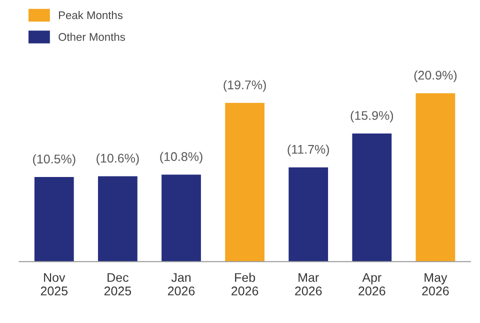 This screenshot has height=323, width=480. What do you see at coordinates (117, 159) in the screenshot?
I see `data-label: (10.6%)` at bounding box center [117, 159].